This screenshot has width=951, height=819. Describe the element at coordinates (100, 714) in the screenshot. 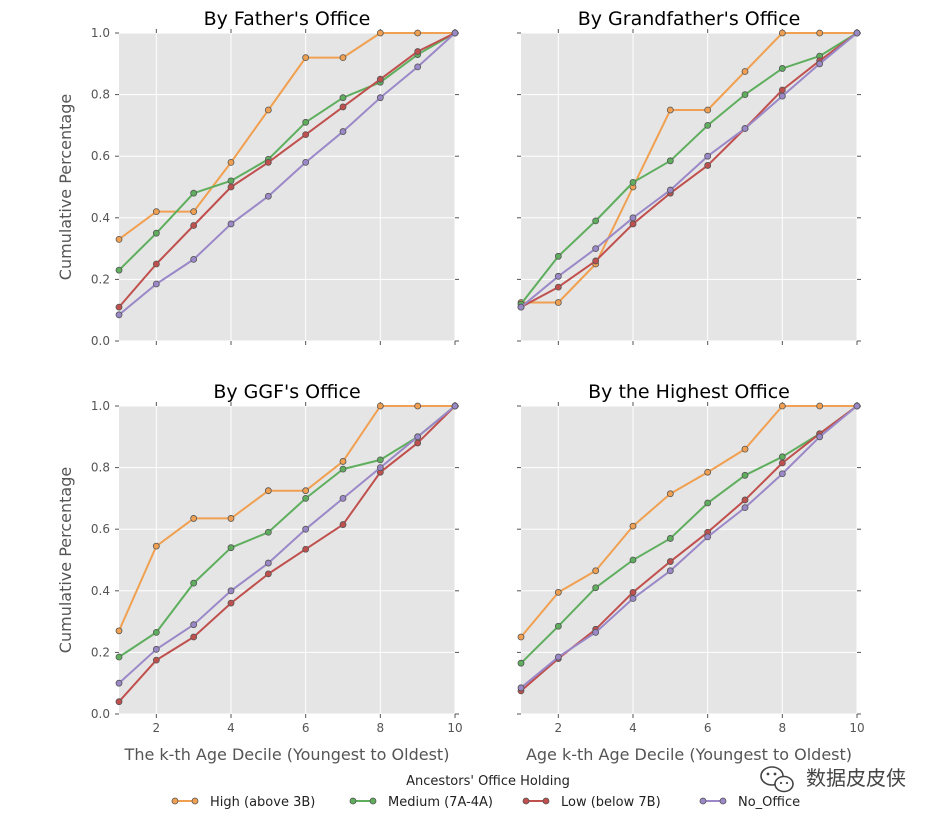

I see `y-tick-label: 0.0` at that location.